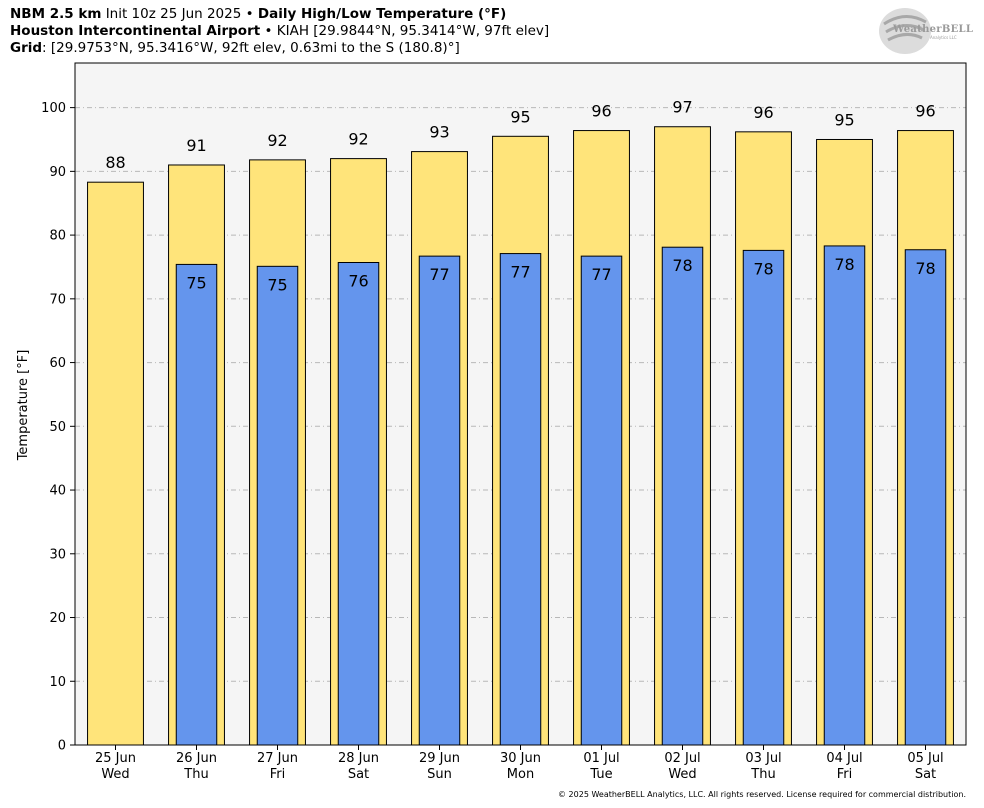 The height and width of the screenshot is (808, 984). What do you see at coordinates (358, 758) in the screenshot?
I see `x-tick-date: 28 Jun` at bounding box center [358, 758].